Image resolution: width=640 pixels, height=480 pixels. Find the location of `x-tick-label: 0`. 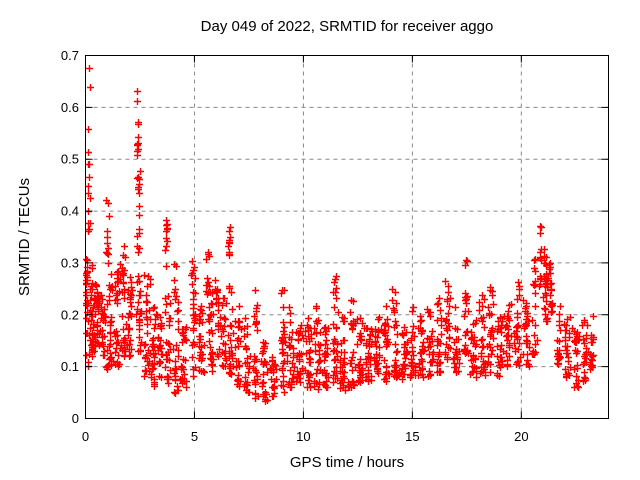

x-tick-label: 0 is located at coordinates (85, 436).